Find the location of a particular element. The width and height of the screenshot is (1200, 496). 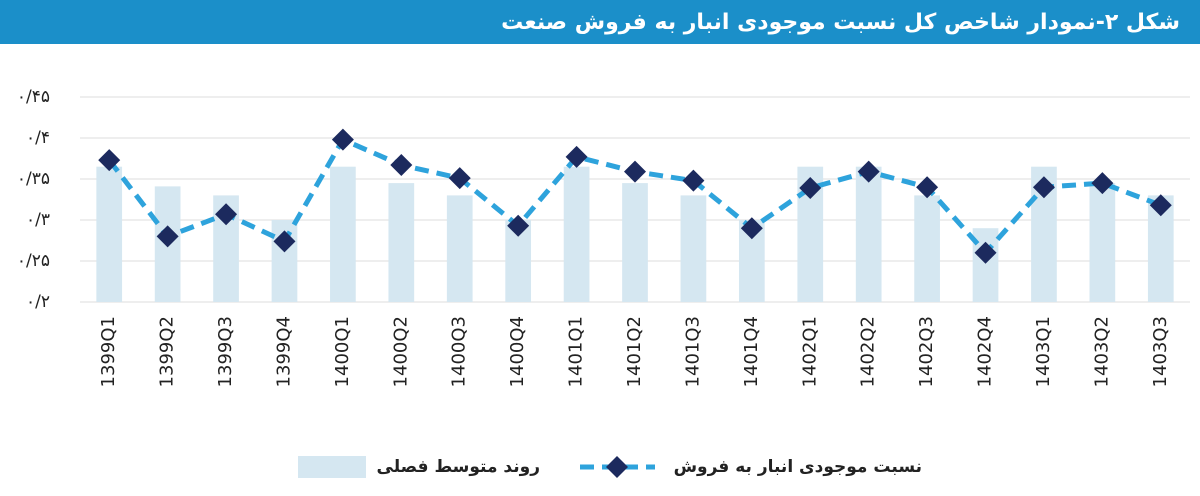

x-tick-label: 1403Q2 is located at coordinates (1101, 351).